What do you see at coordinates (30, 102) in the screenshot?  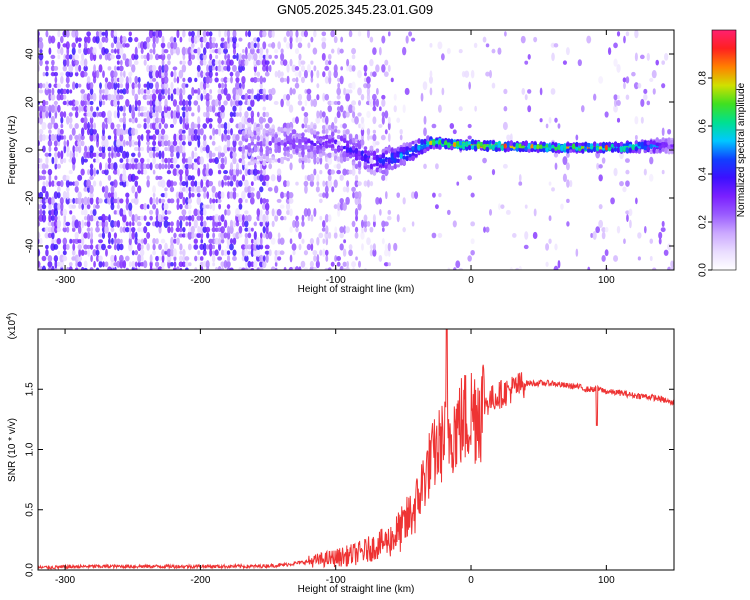 I see `spectrogram-y-tick-label: 20` at bounding box center [30, 102].